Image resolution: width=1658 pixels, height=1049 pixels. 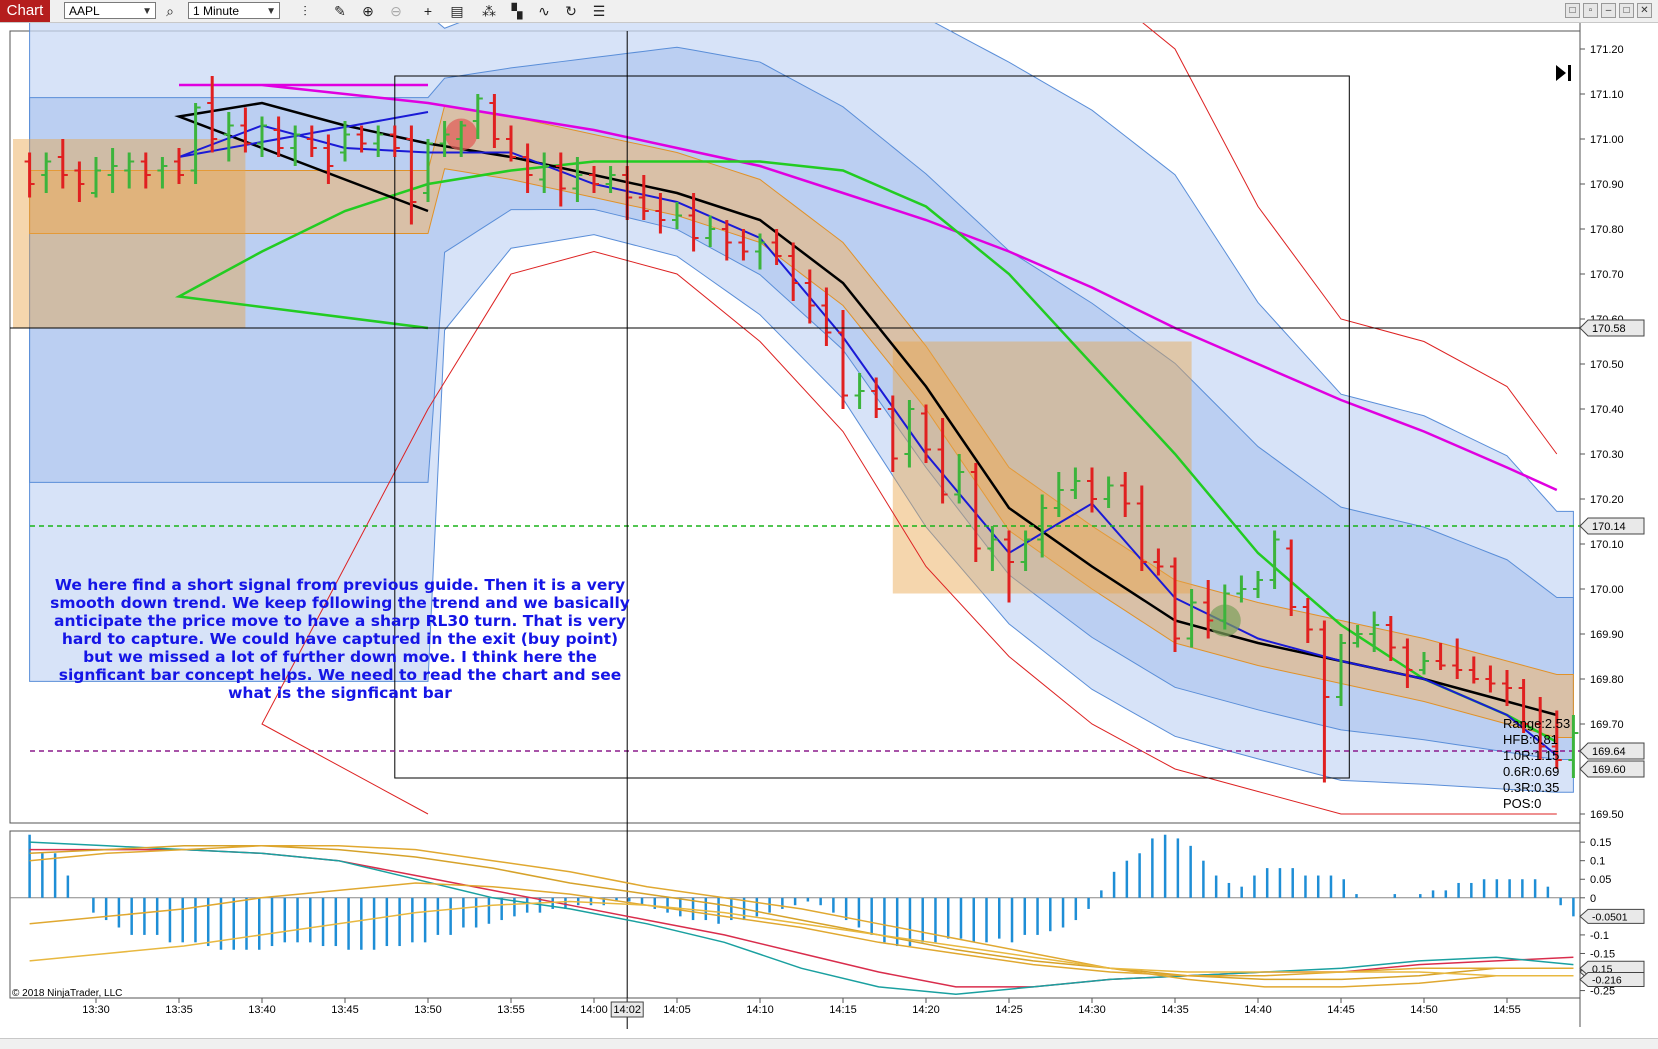 I want to click on zoom-in-icon: ⊕, so click(x=368, y=11).